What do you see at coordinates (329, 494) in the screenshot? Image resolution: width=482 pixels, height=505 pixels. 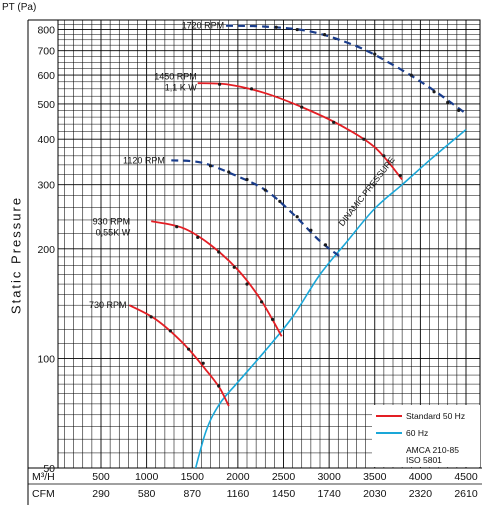 I see `x-tick-label: 1740` at bounding box center [329, 494].